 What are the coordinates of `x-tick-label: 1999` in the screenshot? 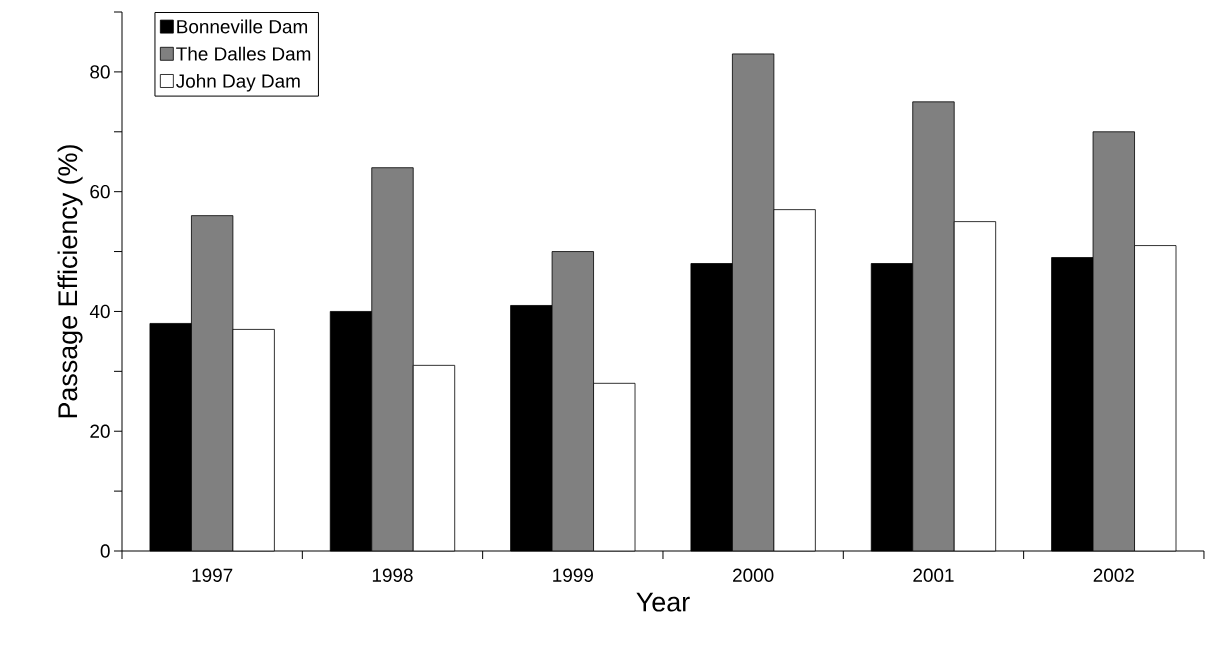 It's located at (573, 575).